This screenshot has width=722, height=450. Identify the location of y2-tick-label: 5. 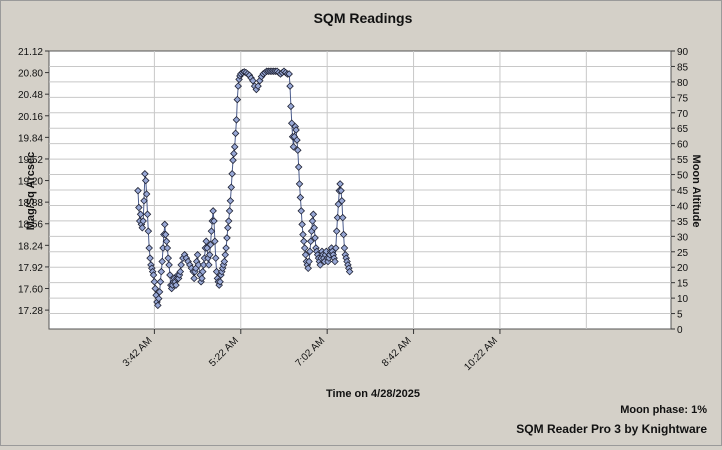
(680, 315).